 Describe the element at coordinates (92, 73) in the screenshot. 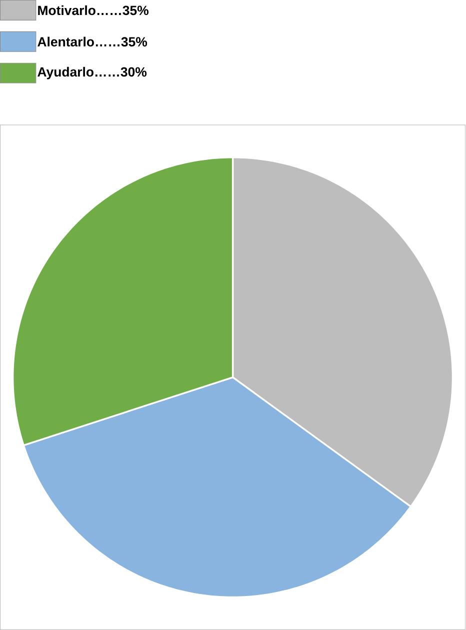

I see `legend-label: Ayudarlo……30%` at that location.